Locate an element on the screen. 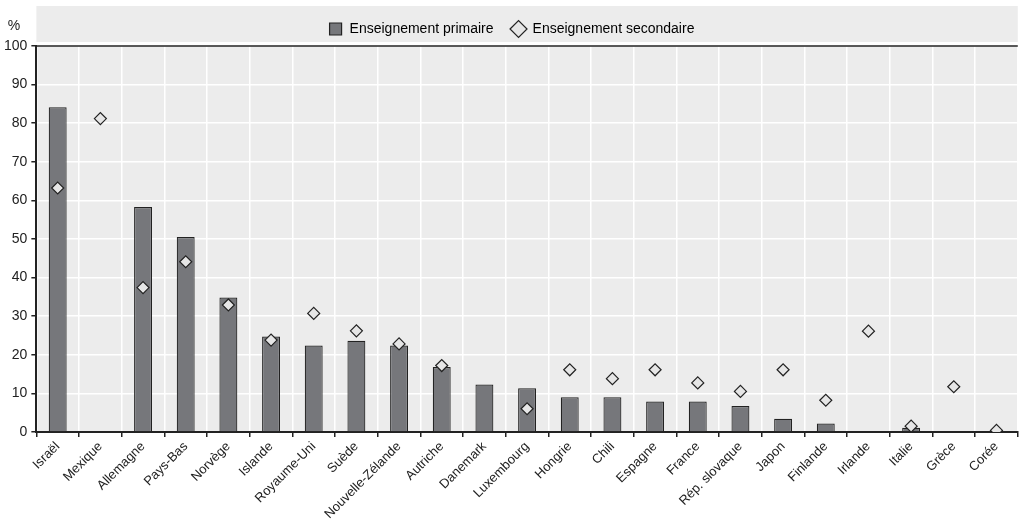  legend-label: Enseignement primaire is located at coordinates (421, 27).